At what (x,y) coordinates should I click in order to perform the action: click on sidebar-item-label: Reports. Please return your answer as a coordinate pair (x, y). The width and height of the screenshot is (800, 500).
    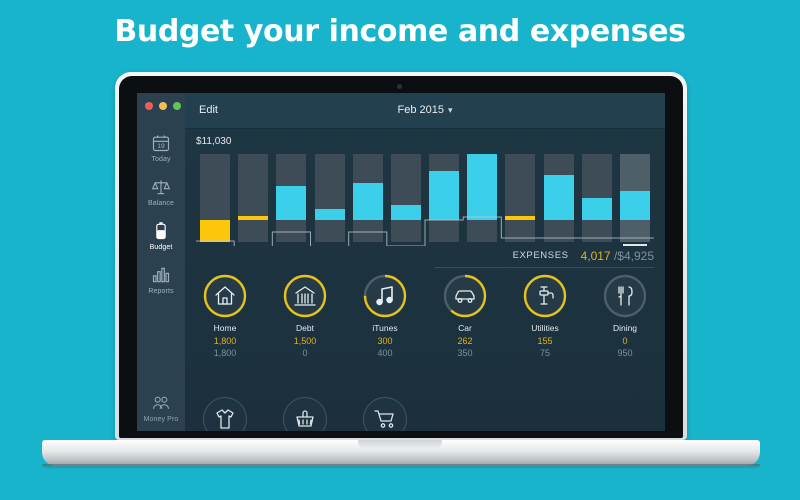
    Looking at the image, I should click on (161, 291).